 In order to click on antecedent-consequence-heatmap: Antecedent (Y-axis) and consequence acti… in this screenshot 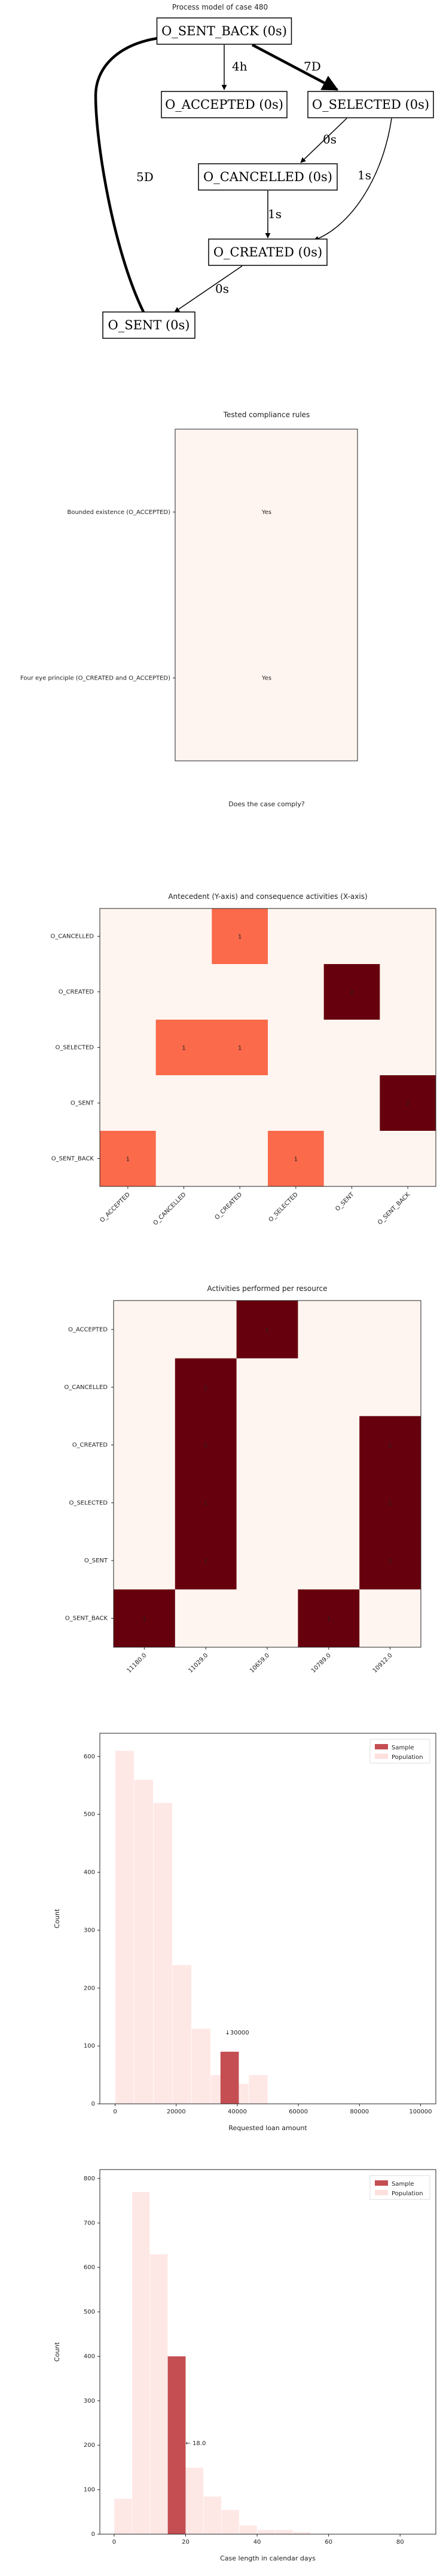, I will do `click(243, 1059)`.